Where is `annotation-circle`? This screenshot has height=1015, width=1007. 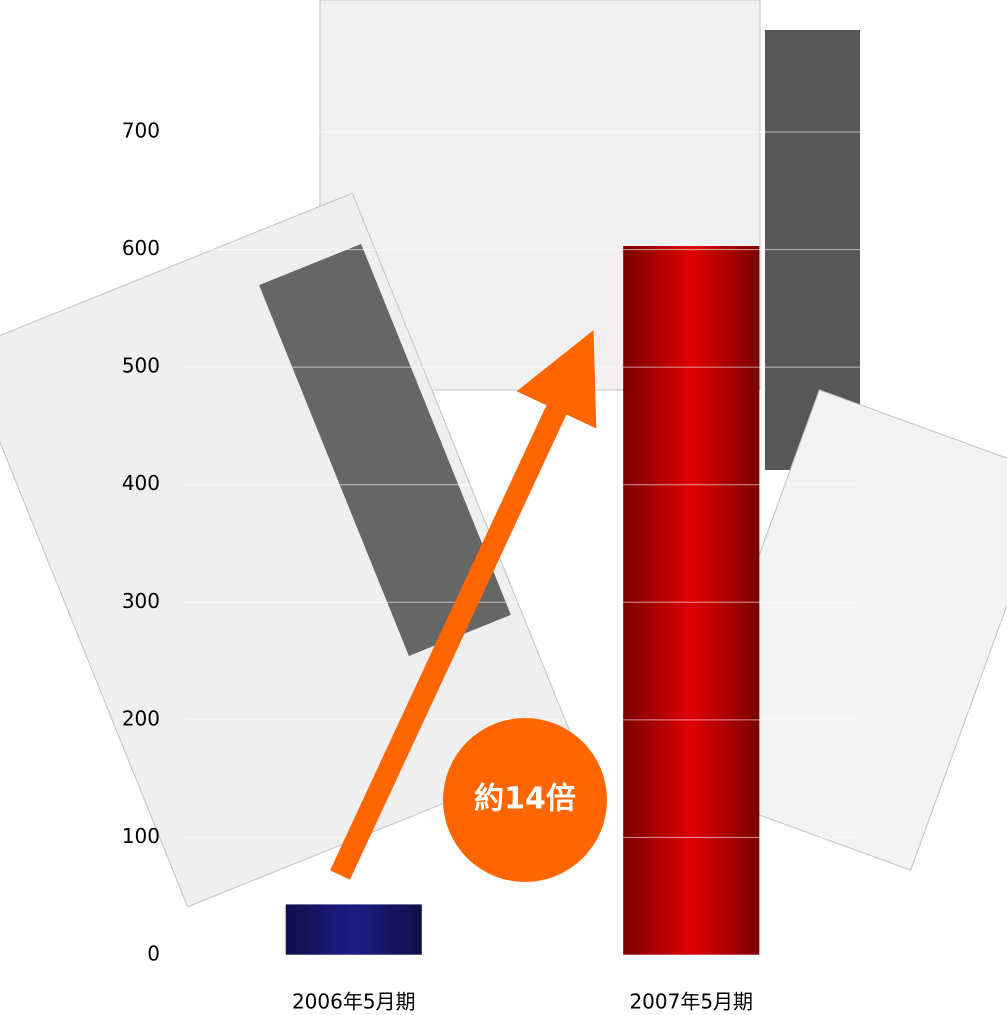
annotation-circle is located at coordinates (525, 800).